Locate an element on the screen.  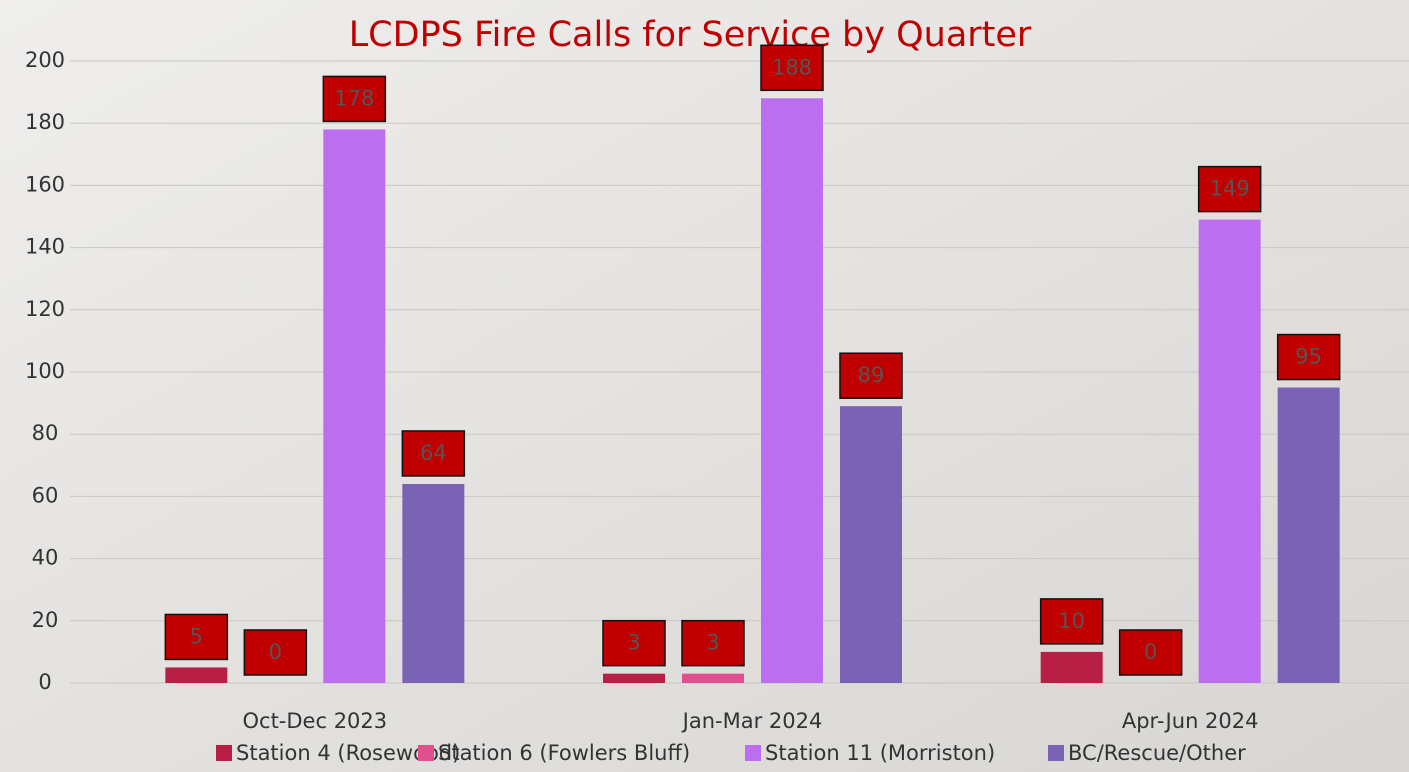
x-tick-label: Oct-Dec 2023 is located at coordinates (315, 721).